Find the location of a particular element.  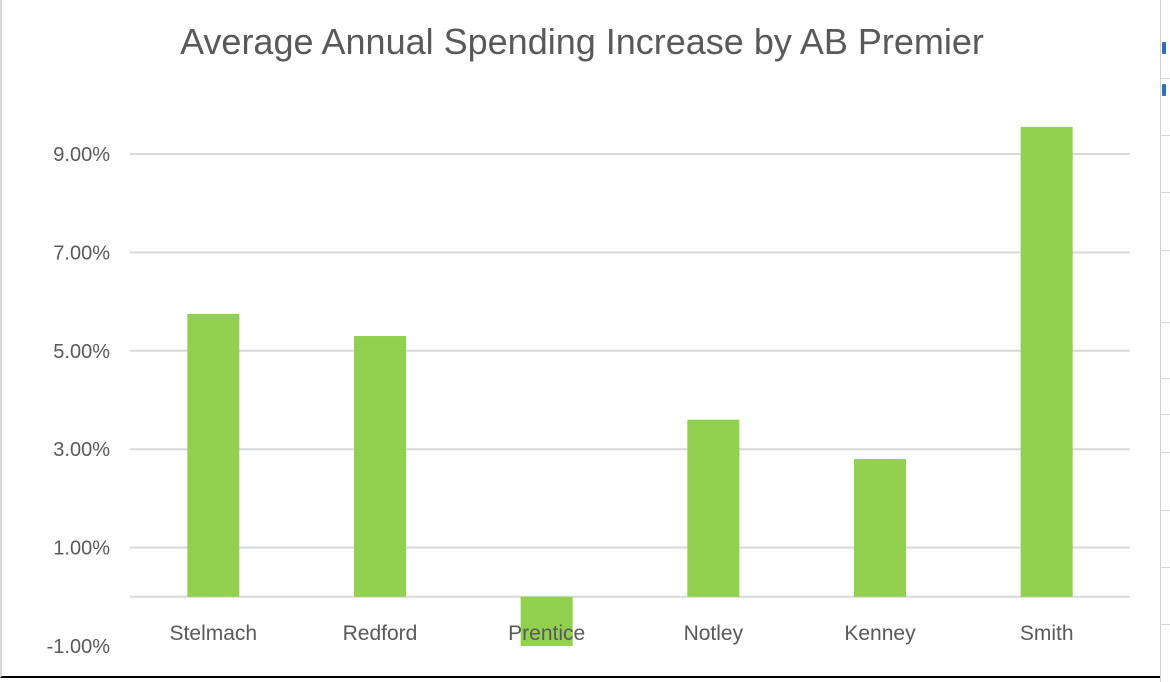

y-axis-tick-labels: -1.00% 1.00% 3.00% 5.00% 7.00% 9.00% is located at coordinates (79, 401).